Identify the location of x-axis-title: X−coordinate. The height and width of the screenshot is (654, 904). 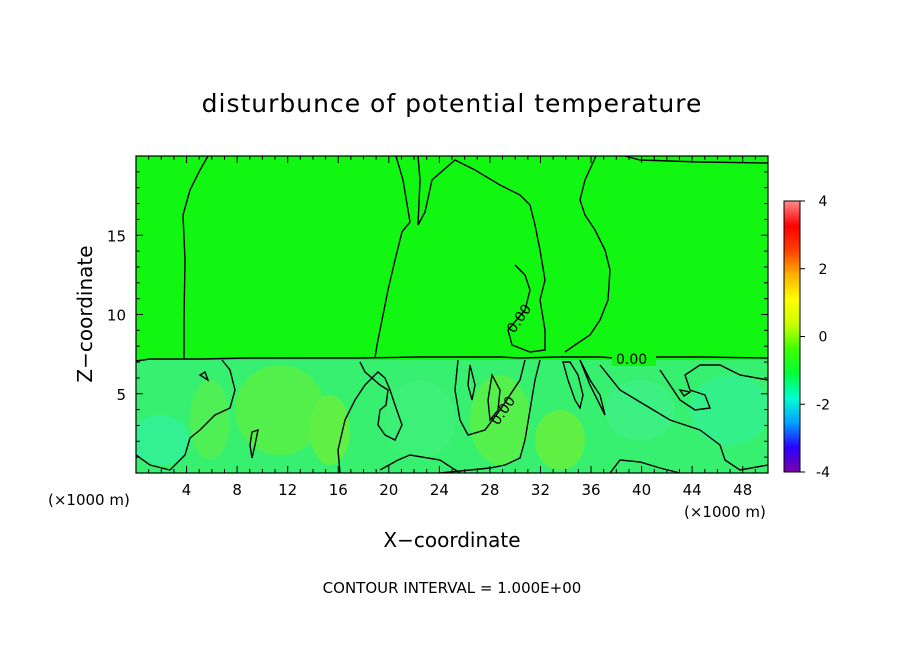
(451, 540).